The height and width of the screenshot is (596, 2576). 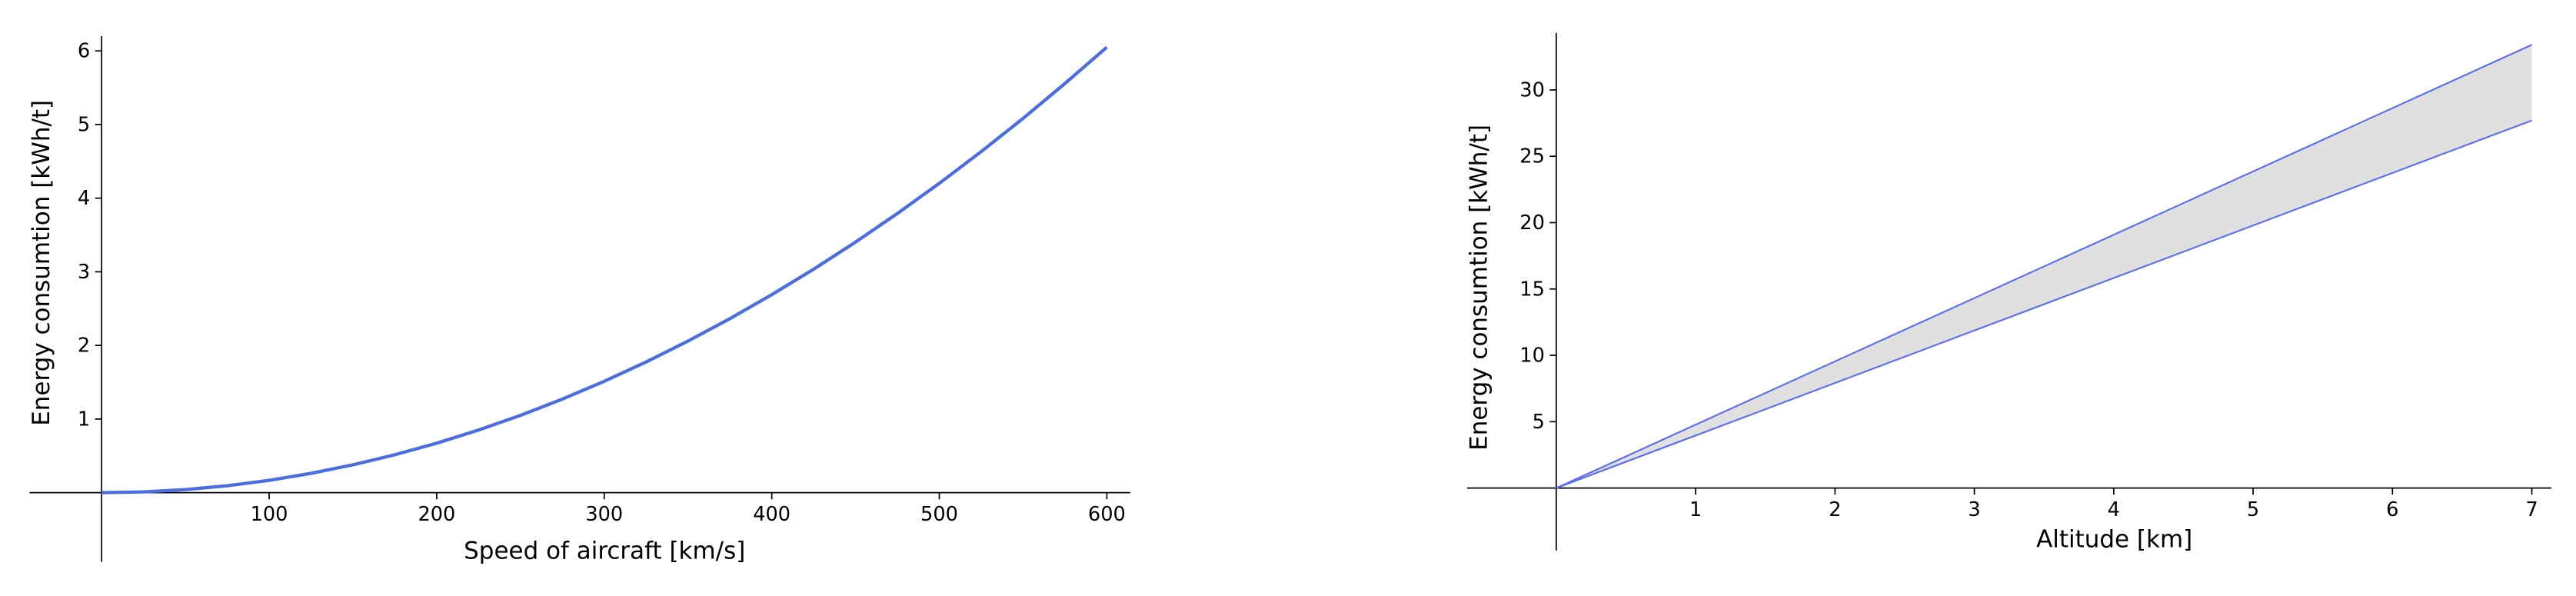 What do you see at coordinates (604, 515) in the screenshot?
I see `x-tick-label: 300` at bounding box center [604, 515].